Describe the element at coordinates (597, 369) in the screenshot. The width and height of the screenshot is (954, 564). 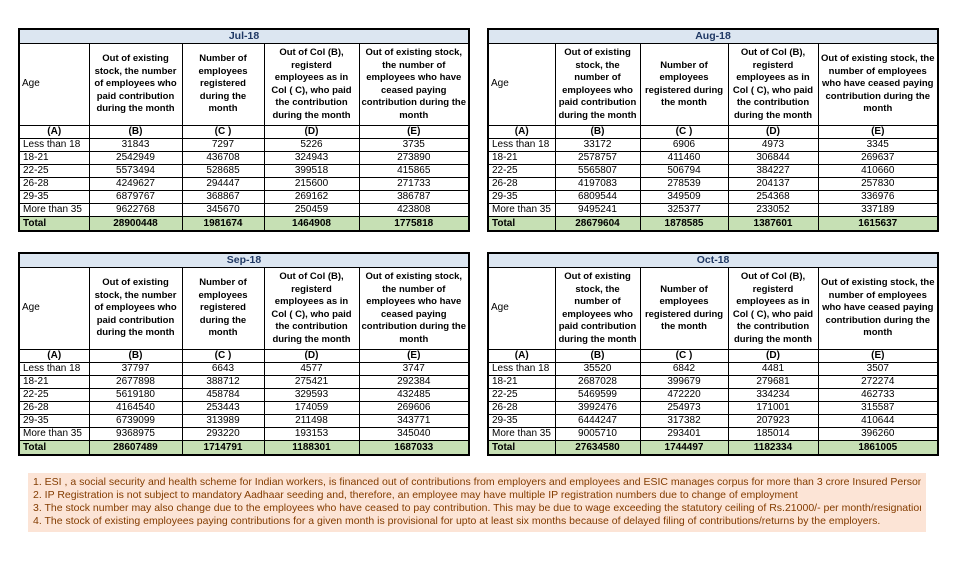
I see `value-cell: 35520` at that location.